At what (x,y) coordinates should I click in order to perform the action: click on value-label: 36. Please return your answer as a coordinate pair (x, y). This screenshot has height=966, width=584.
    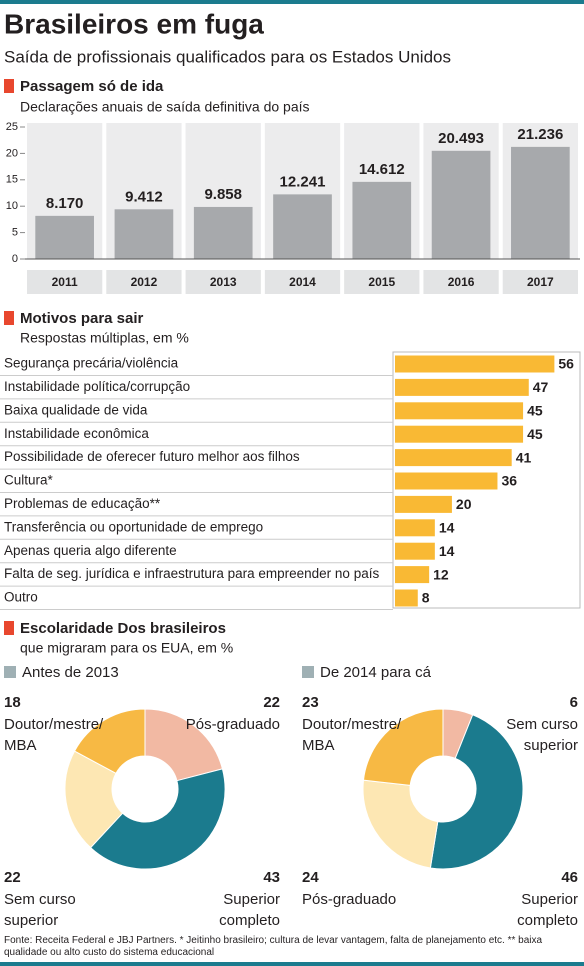
    Looking at the image, I should click on (509, 481).